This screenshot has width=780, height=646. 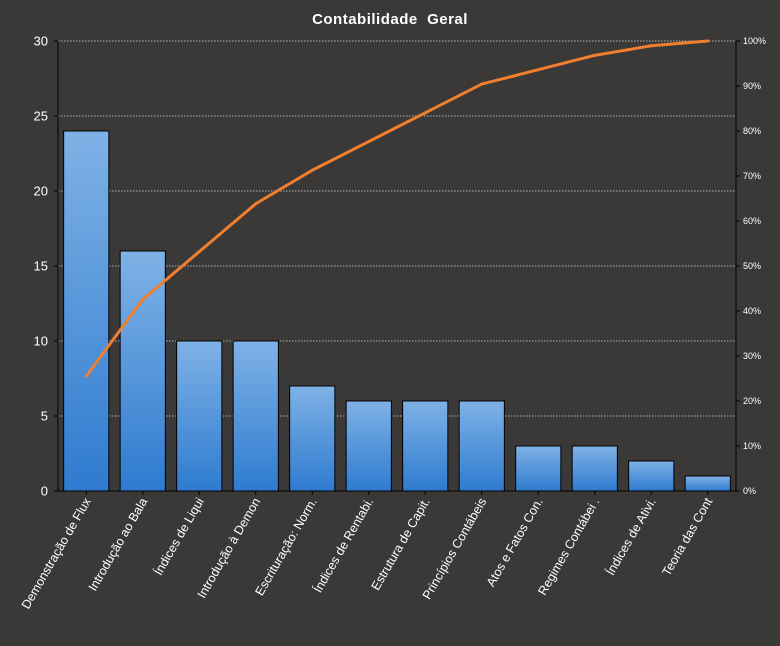 I want to click on x-category-label: Introdução ao Bala, so click(x=118, y=544).